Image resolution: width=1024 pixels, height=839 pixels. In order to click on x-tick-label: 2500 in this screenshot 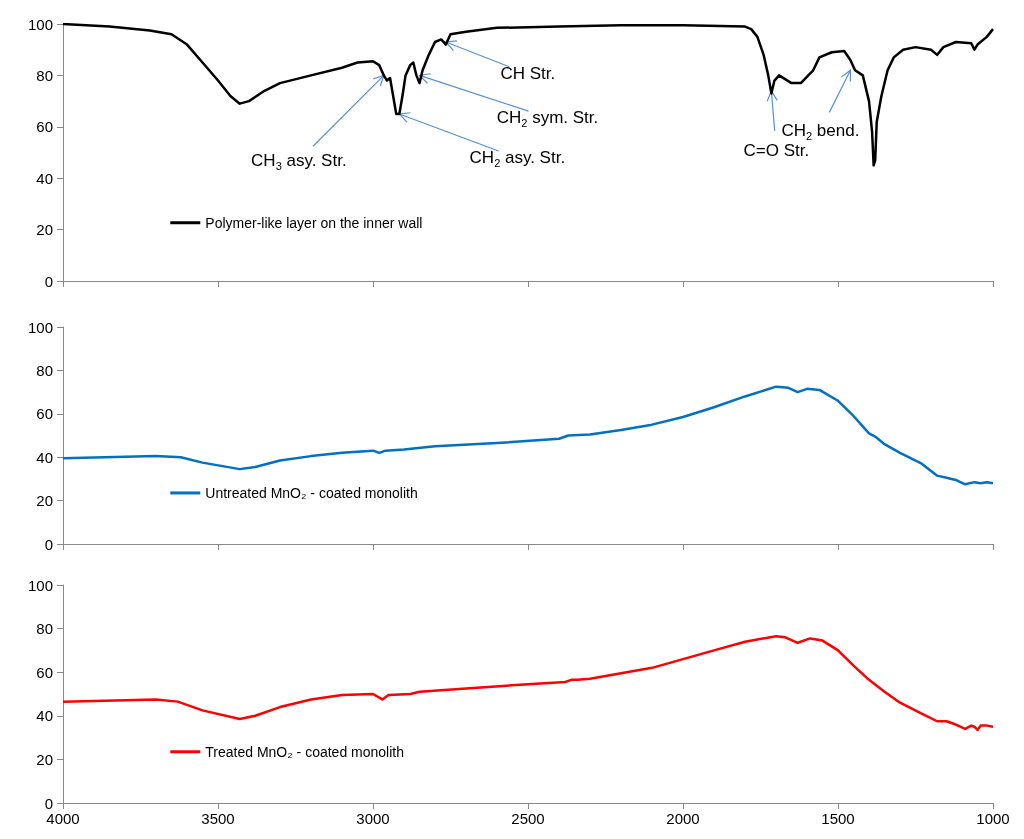, I will do `click(528, 818)`.